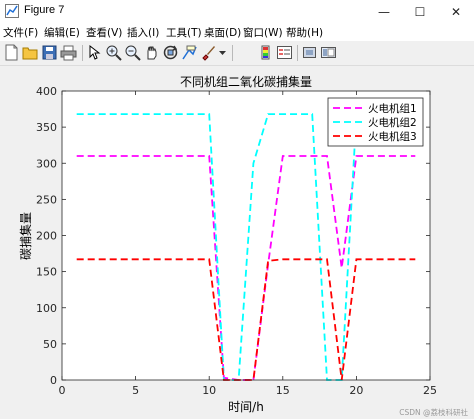 The image size is (474, 419). What do you see at coordinates (283, 390) in the screenshot?
I see `x-tick-label: 15` at bounding box center [283, 390].